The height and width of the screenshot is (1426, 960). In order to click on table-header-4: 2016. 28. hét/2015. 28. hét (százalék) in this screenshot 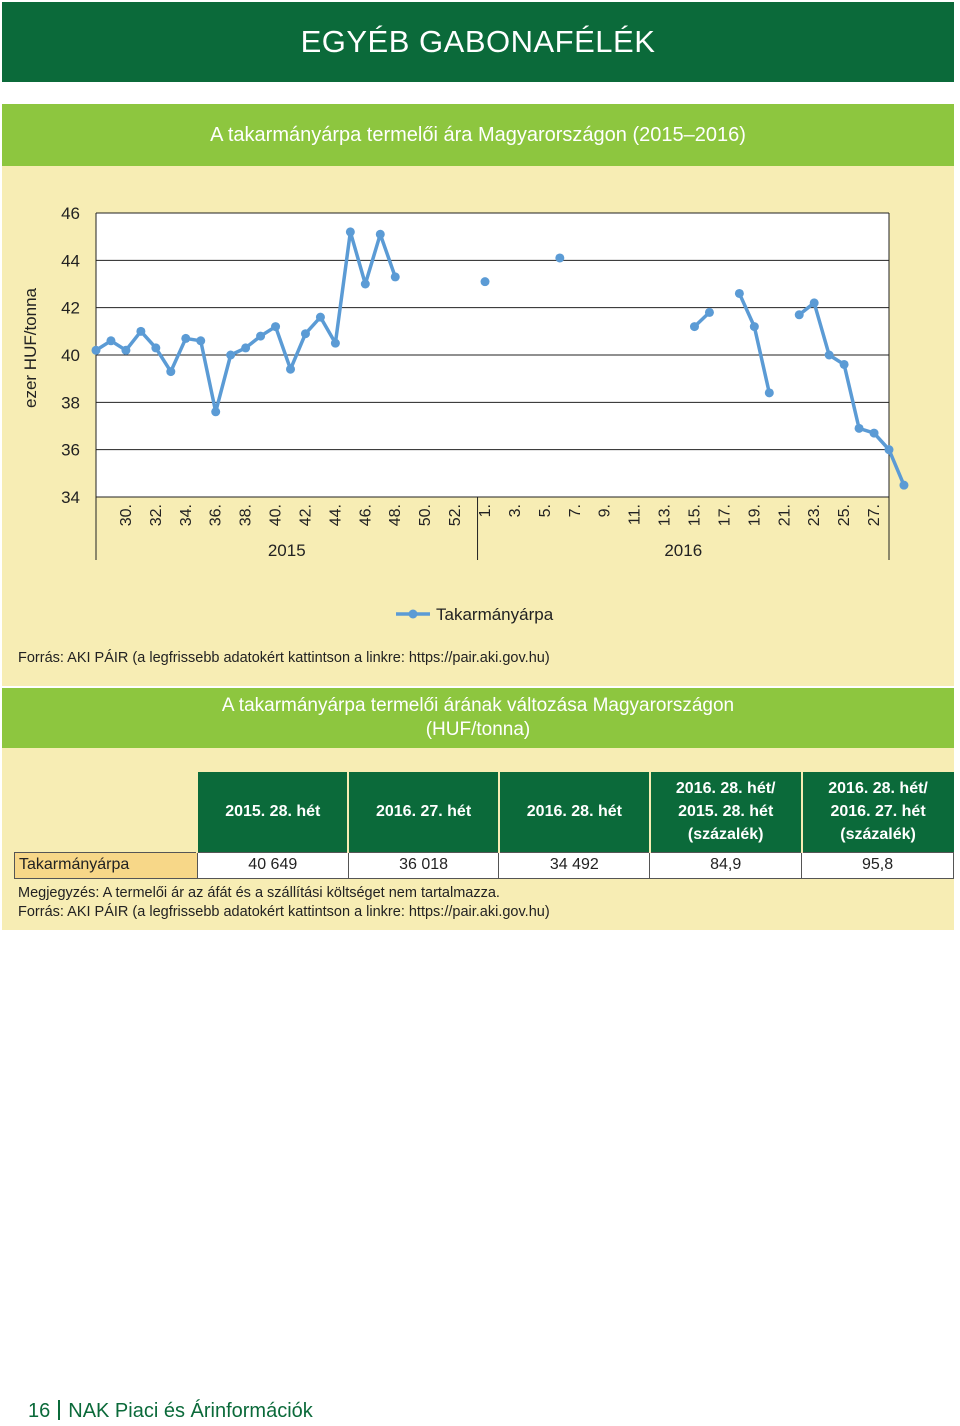, I will do `click(725, 812)`.